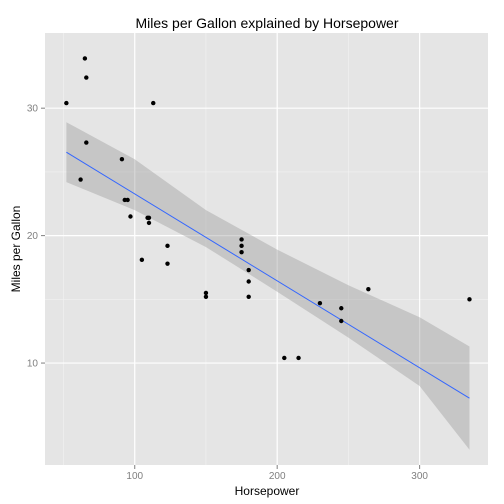 The height and width of the screenshot is (504, 504). What do you see at coordinates (134, 476) in the screenshot?
I see `x-tick-label: 100` at bounding box center [134, 476].